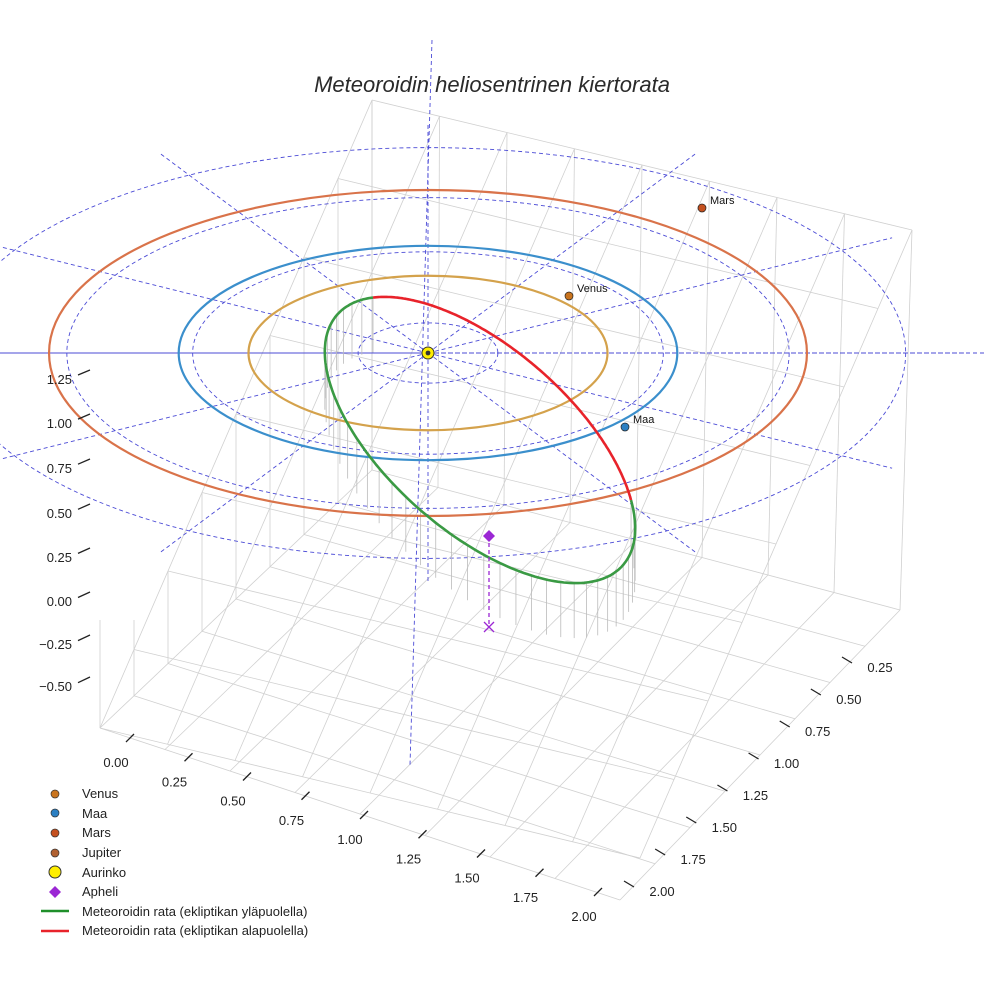 This screenshot has height=984, width=984. Describe the element at coordinates (100, 794) in the screenshot. I see `legend-label: Venus` at that location.